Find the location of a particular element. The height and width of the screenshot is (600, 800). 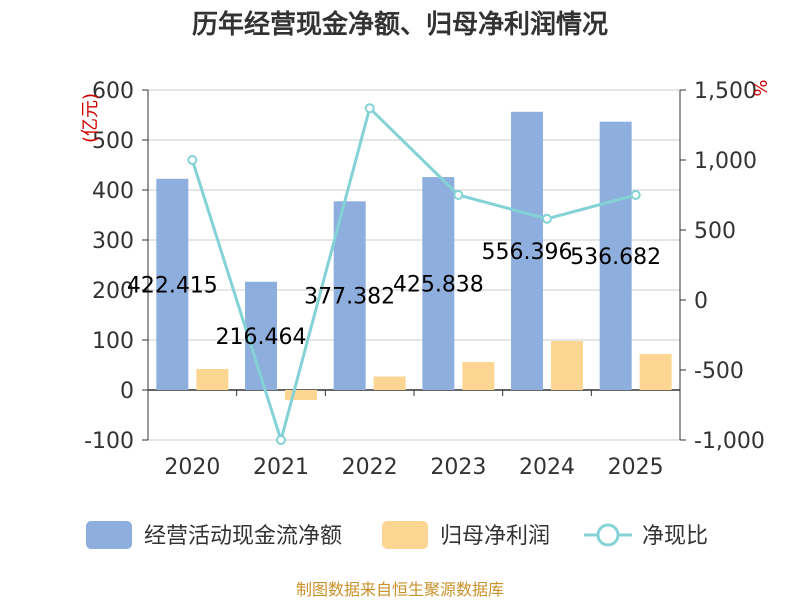

chart-title: 历年经营现金净额、归母净利润情况 is located at coordinates (400, 24).